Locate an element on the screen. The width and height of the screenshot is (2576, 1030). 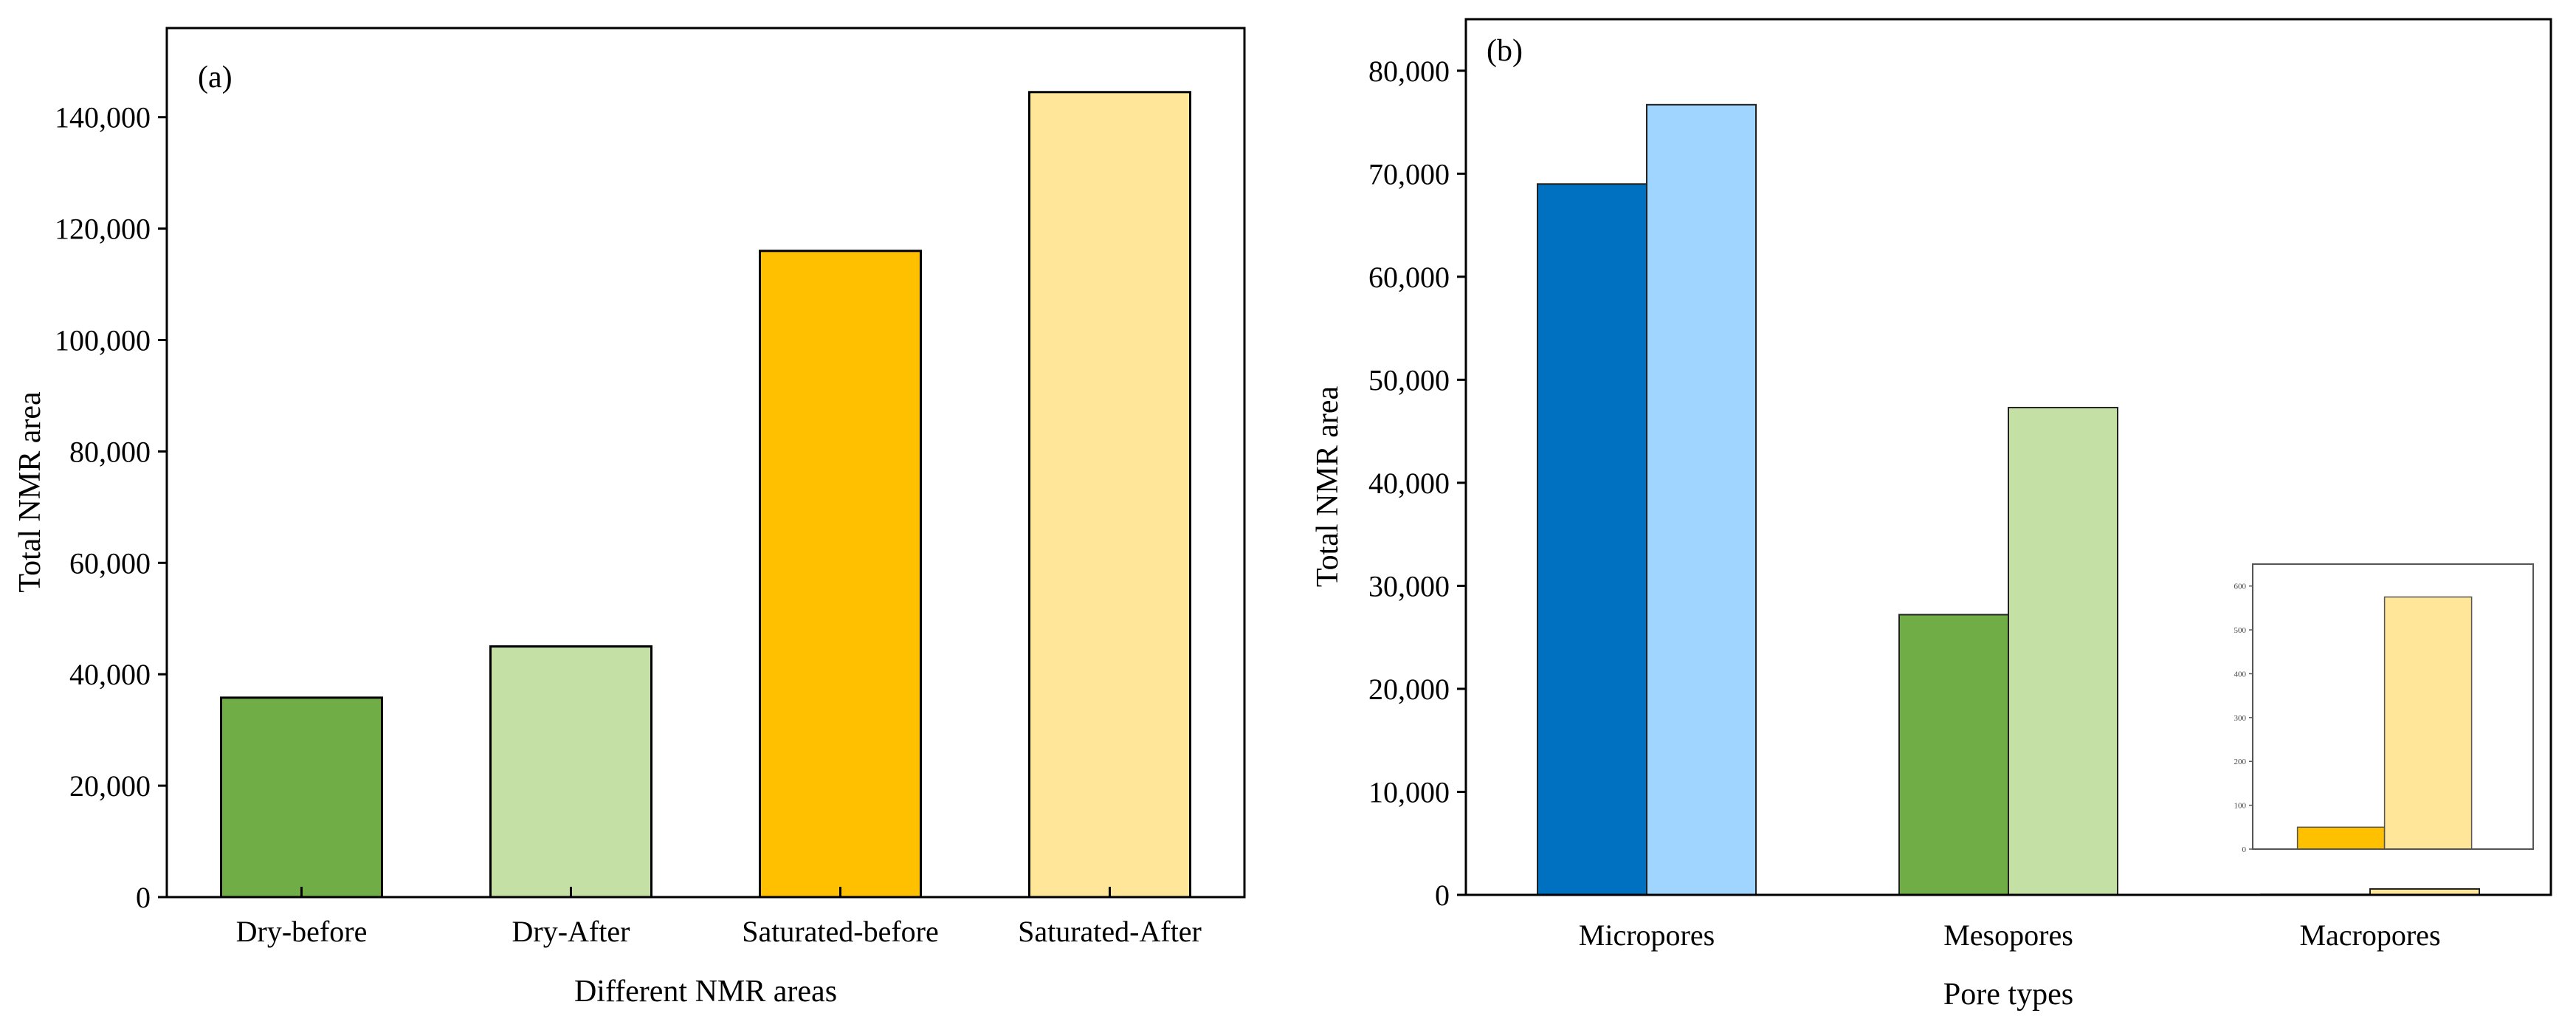
bar-mesopores-before is located at coordinates (1953, 755).